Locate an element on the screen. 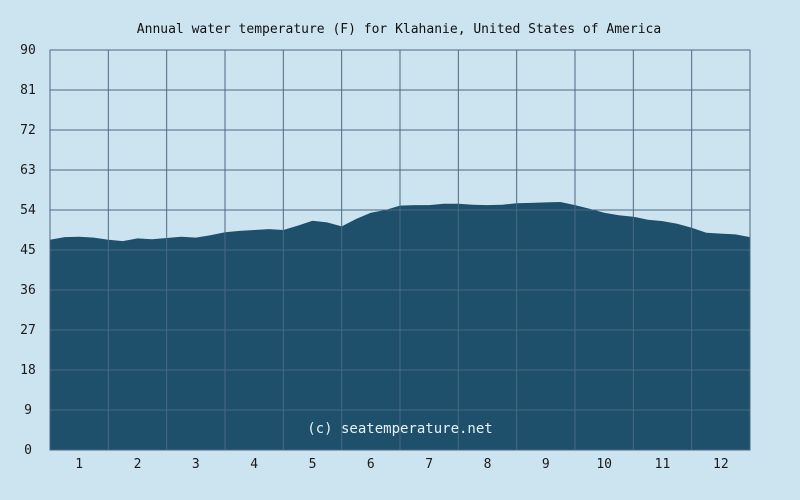 This screenshot has width=800, height=500. y-tick-label: 90 is located at coordinates (28, 50).